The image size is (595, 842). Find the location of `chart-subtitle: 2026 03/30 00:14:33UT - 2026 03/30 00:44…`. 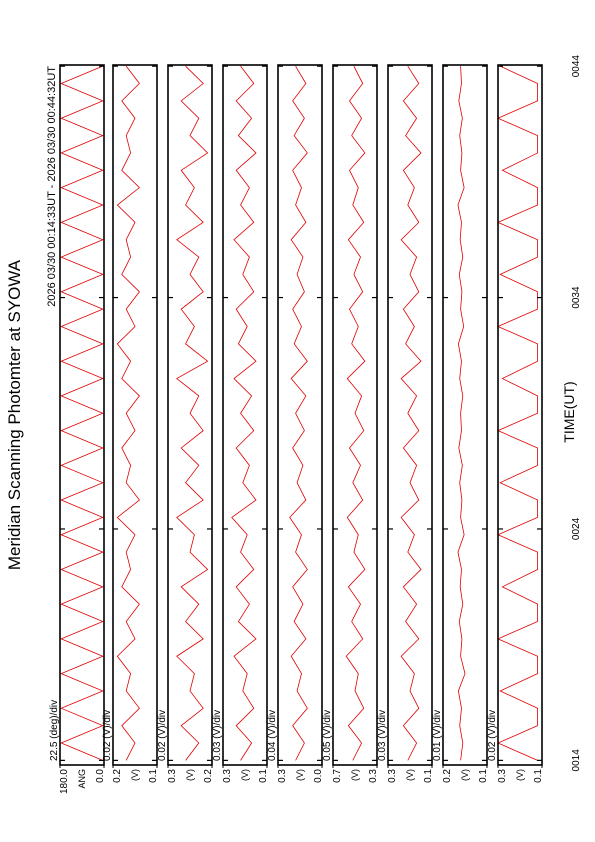

chart-subtitle: 2026 03/30 00:14:33UT - 2026 03/30 00:44… is located at coordinates (52, 186).